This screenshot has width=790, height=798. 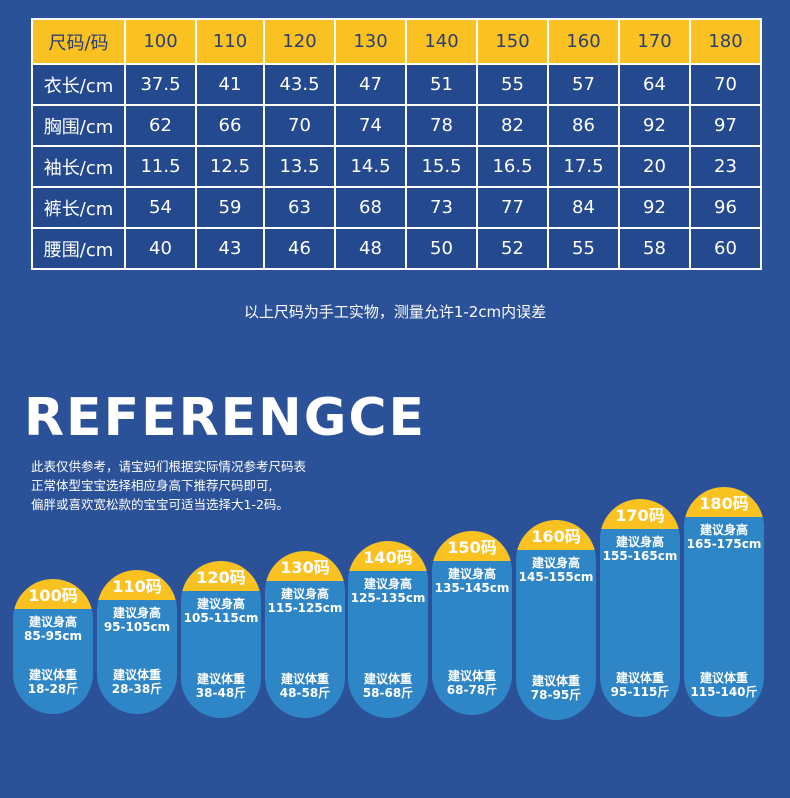 What do you see at coordinates (472, 623) in the screenshot?
I see `size-pill-150: 150码 建议身高 135-145cm 建议体重 68-78斤` at bounding box center [472, 623].